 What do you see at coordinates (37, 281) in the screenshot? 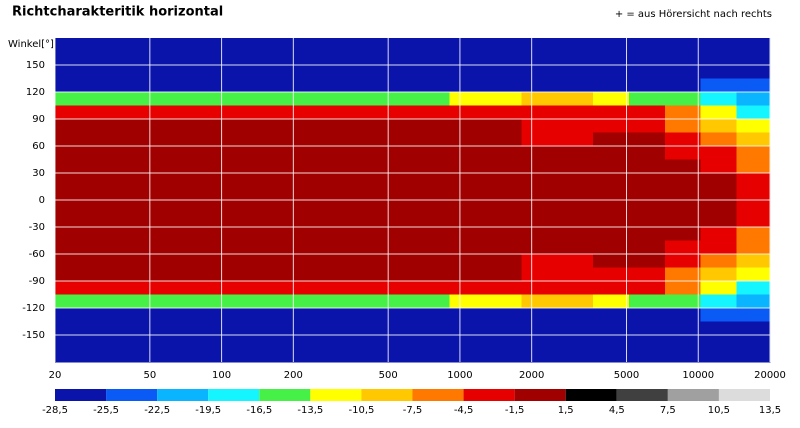
I see `y-tick-label: -90` at bounding box center [37, 281].